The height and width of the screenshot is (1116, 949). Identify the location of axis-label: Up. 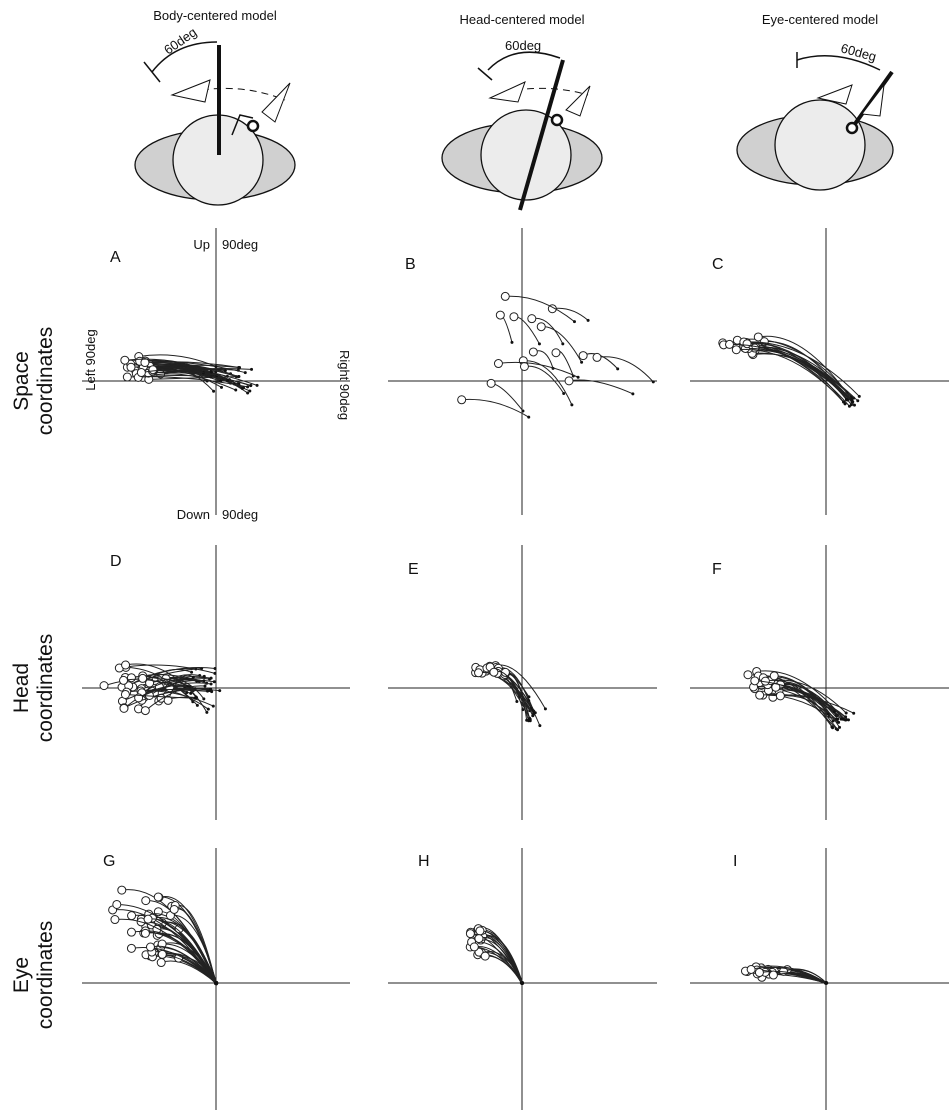
(201, 244).